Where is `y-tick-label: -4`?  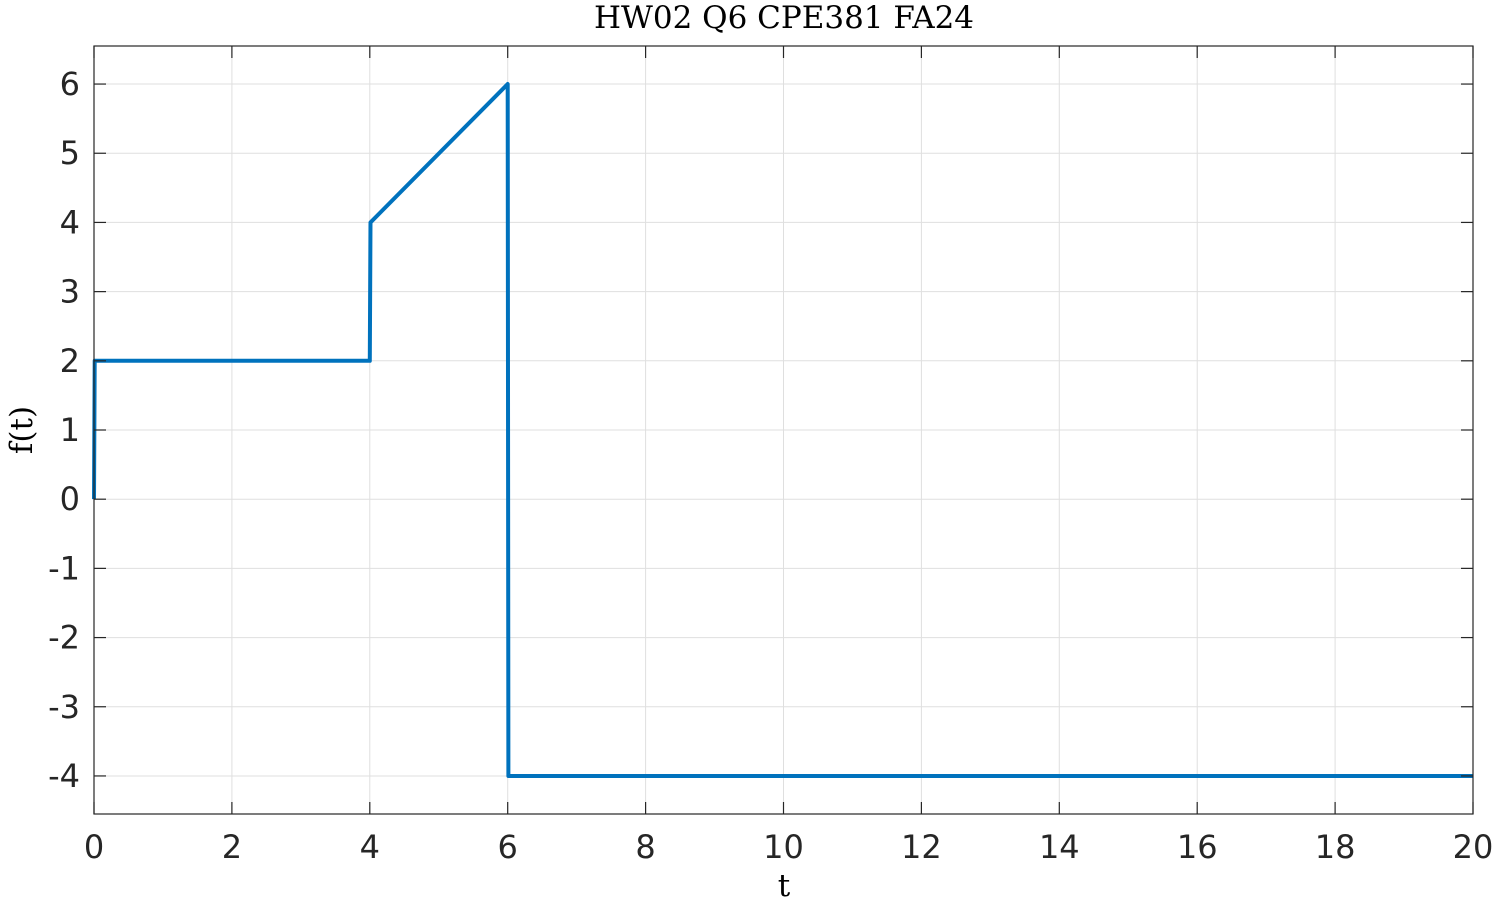 y-tick-label: -4 is located at coordinates (64, 776).